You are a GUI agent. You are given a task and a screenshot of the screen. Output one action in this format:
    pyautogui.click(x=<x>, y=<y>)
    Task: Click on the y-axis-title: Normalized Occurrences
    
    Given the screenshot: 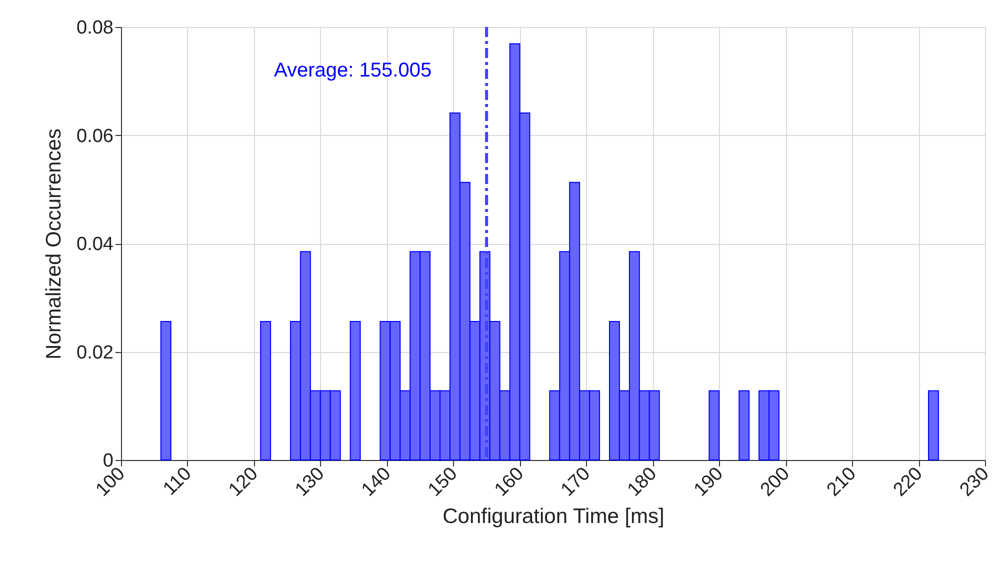 What is the action you would take?
    pyautogui.click(x=54, y=244)
    